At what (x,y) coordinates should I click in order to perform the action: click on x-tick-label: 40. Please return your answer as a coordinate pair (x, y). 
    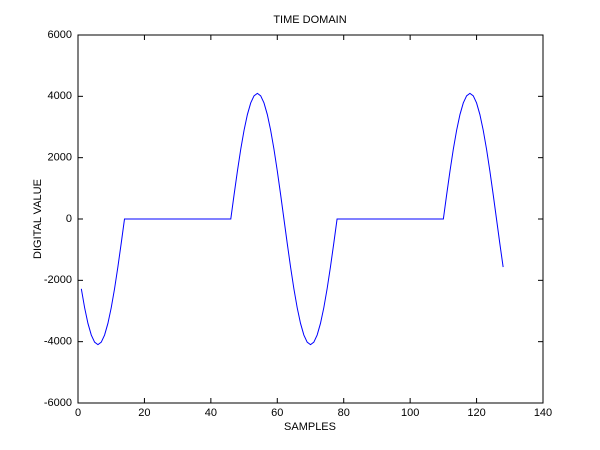
    Looking at the image, I should click on (211, 413).